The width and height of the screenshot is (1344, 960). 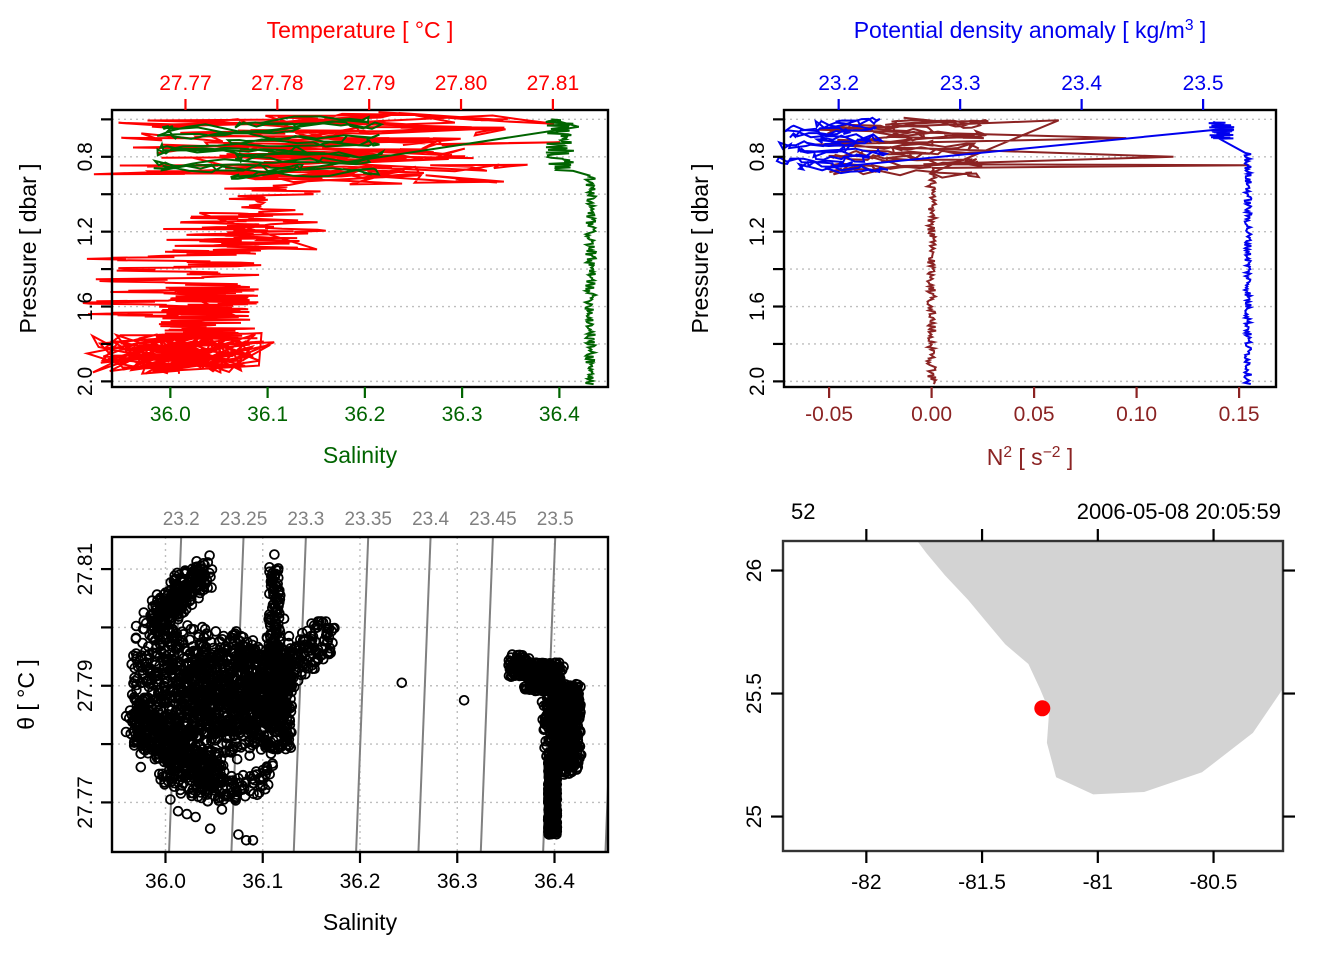 I want to click on density-tick-label: 23.2, so click(x=838, y=83).